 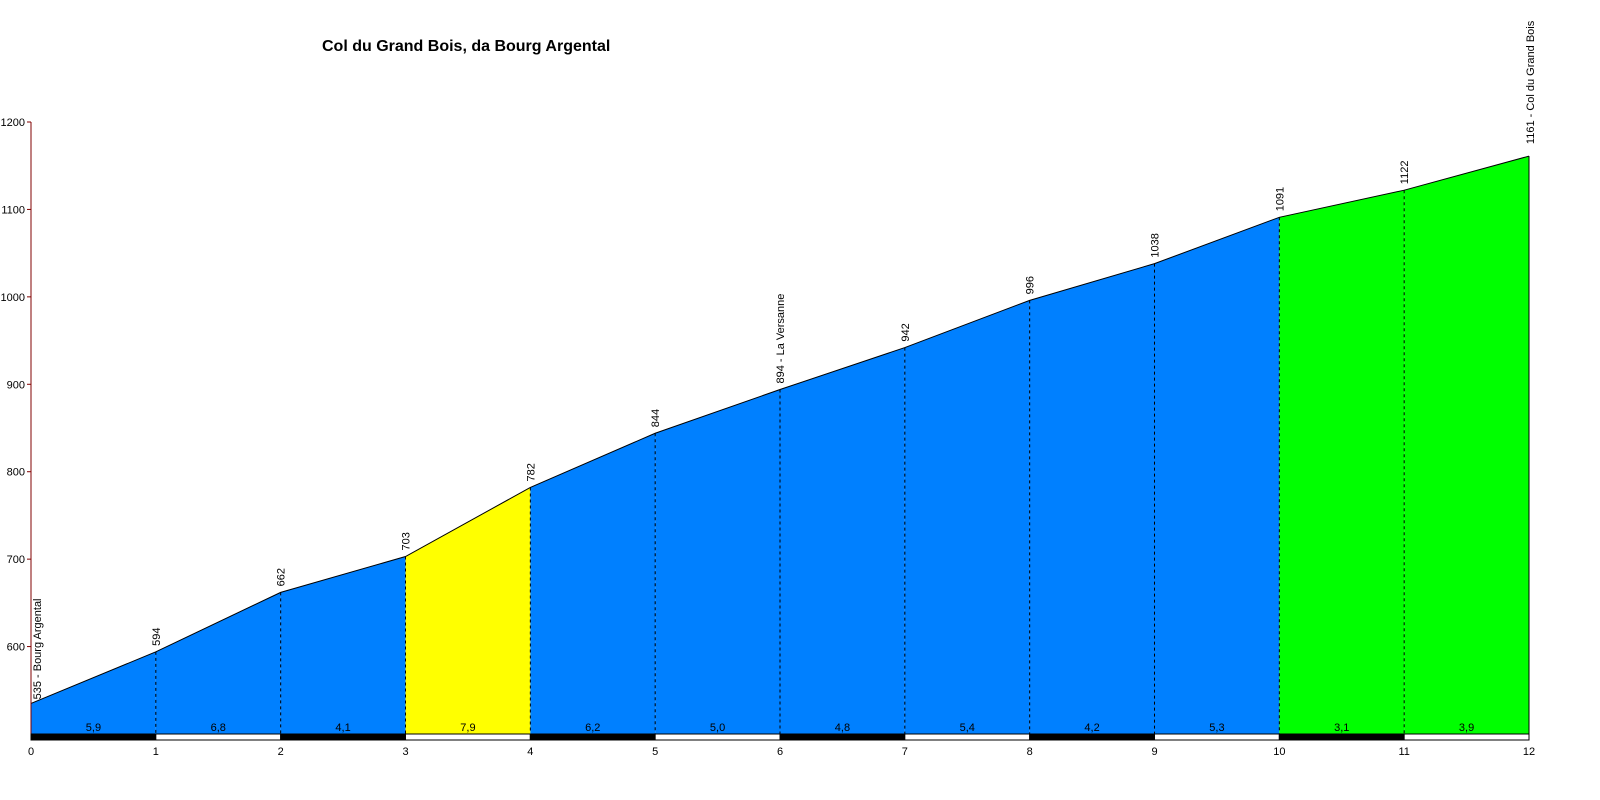 What do you see at coordinates (157, 636) in the screenshot?
I see `elevation-point-label: 594` at bounding box center [157, 636].